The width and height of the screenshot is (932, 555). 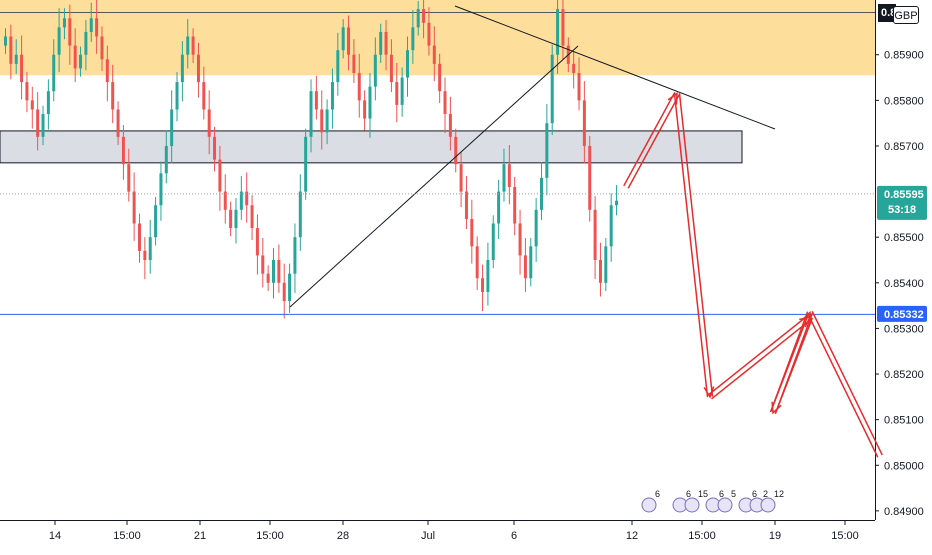 What do you see at coordinates (904, 375) in the screenshot?
I see `price-tick-label: 0.85200` at bounding box center [904, 375].